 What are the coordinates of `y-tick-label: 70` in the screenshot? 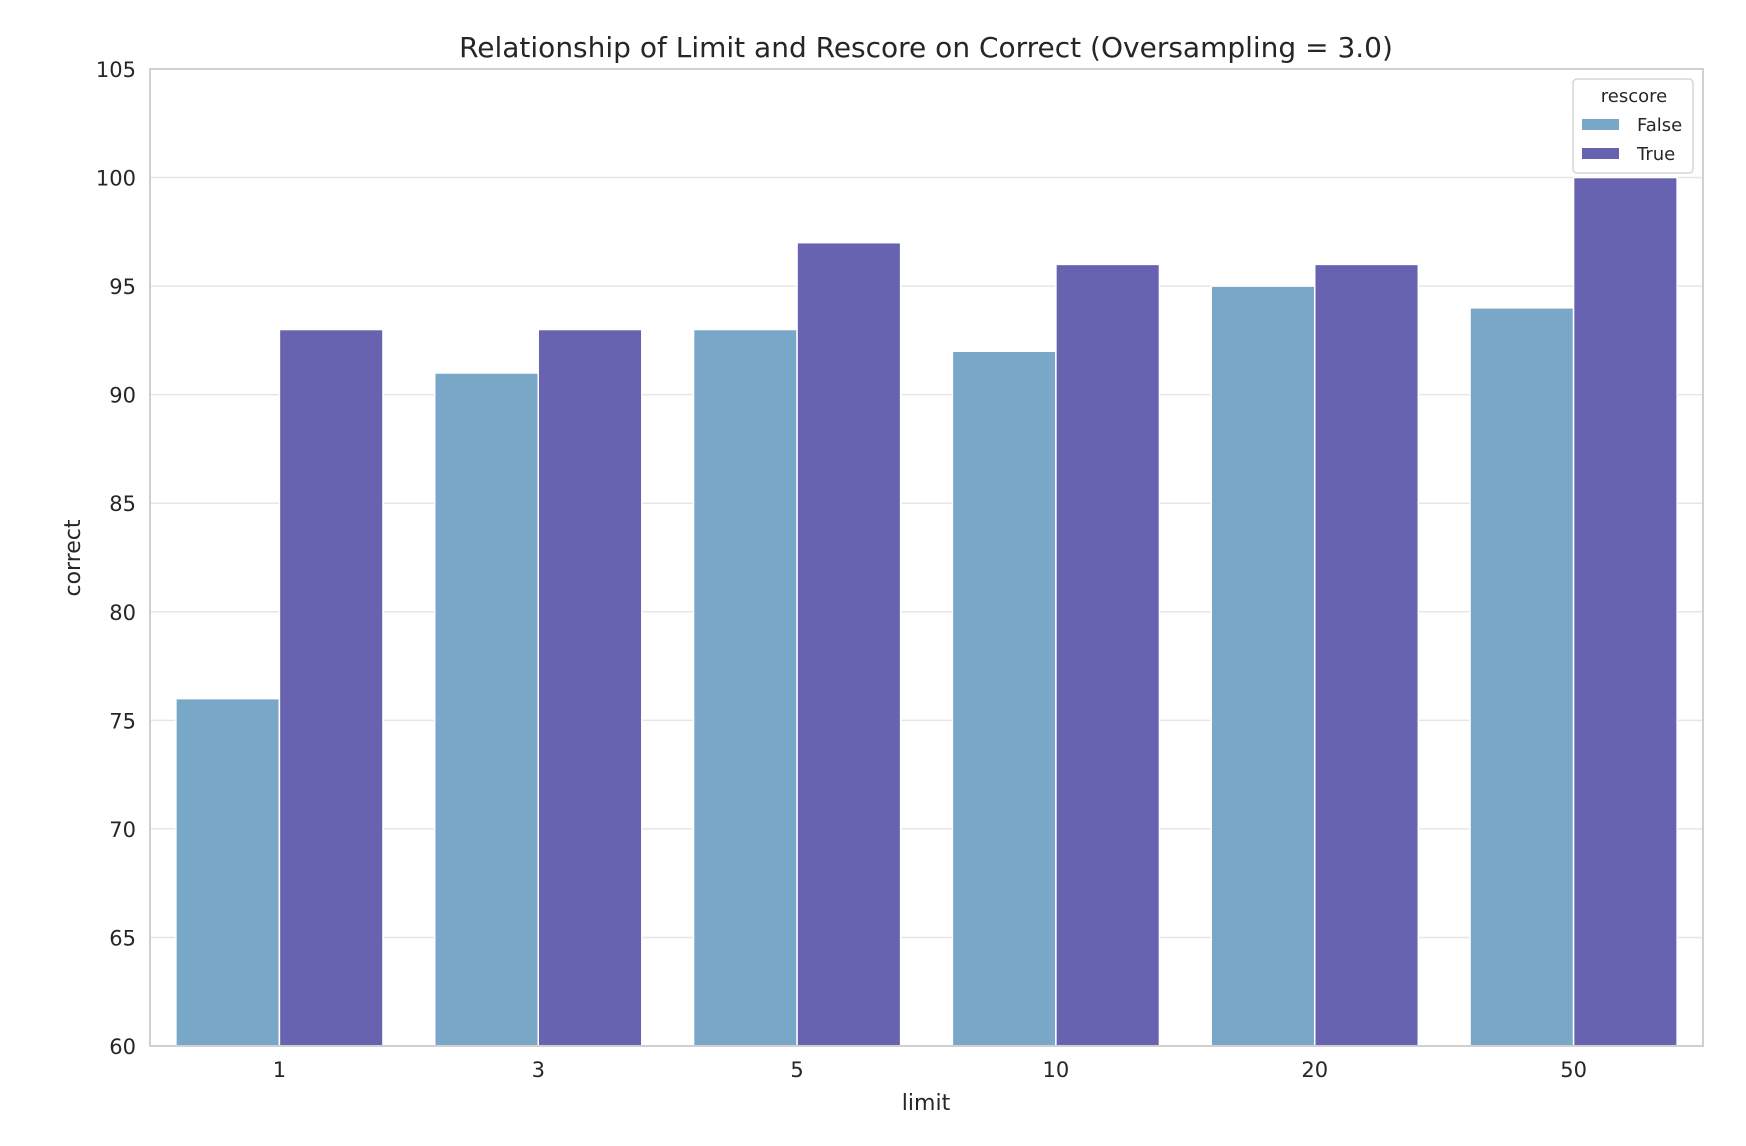 It's located at (122, 830).